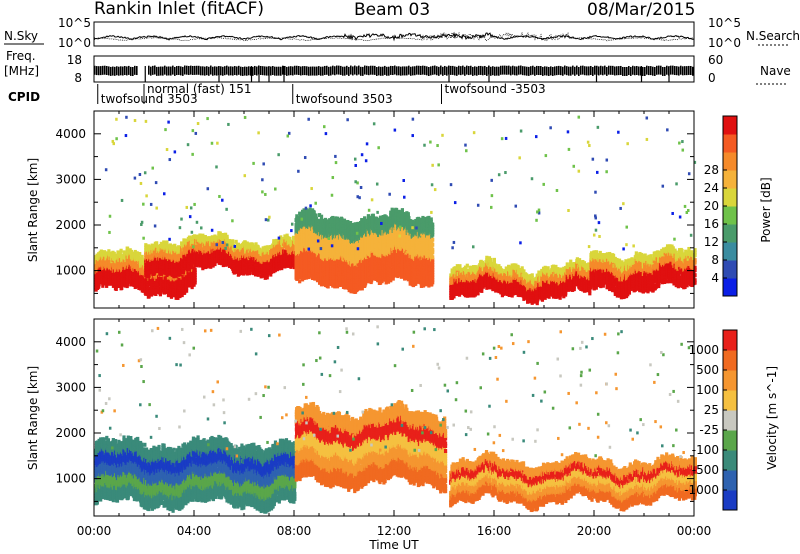  I want to click on date-title: 08/Mar/2015, so click(641, 10).